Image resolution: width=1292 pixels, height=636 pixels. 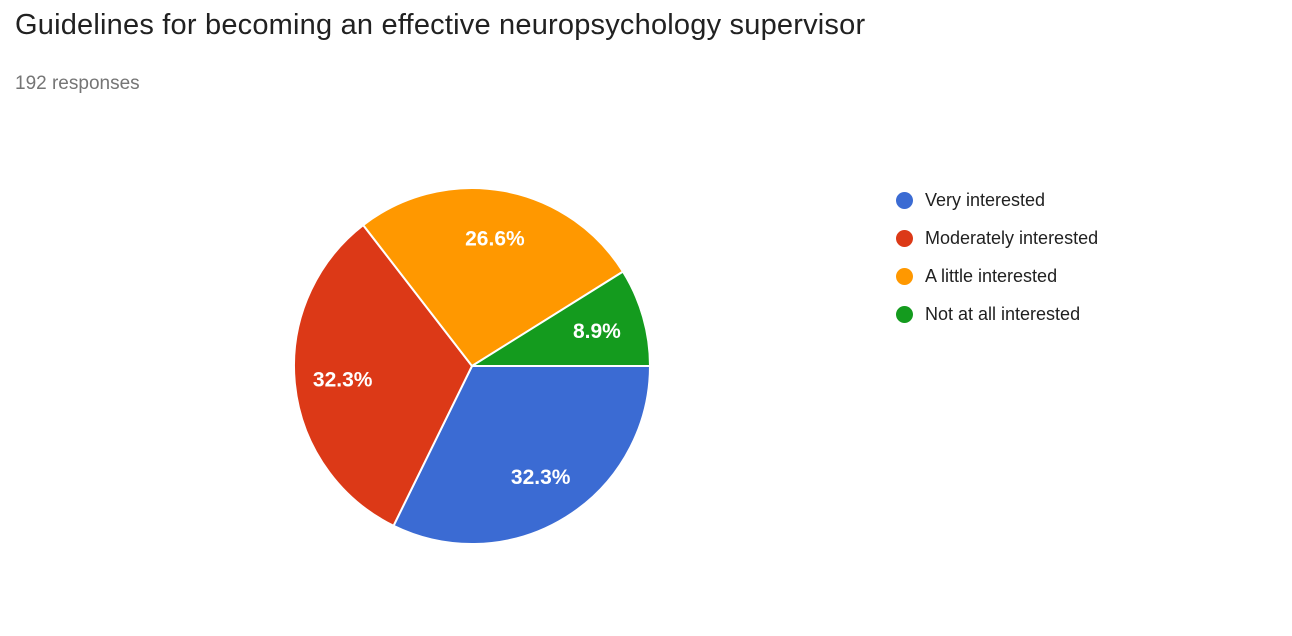 What do you see at coordinates (991, 275) in the screenshot?
I see `legend-label: A little interested` at bounding box center [991, 275].